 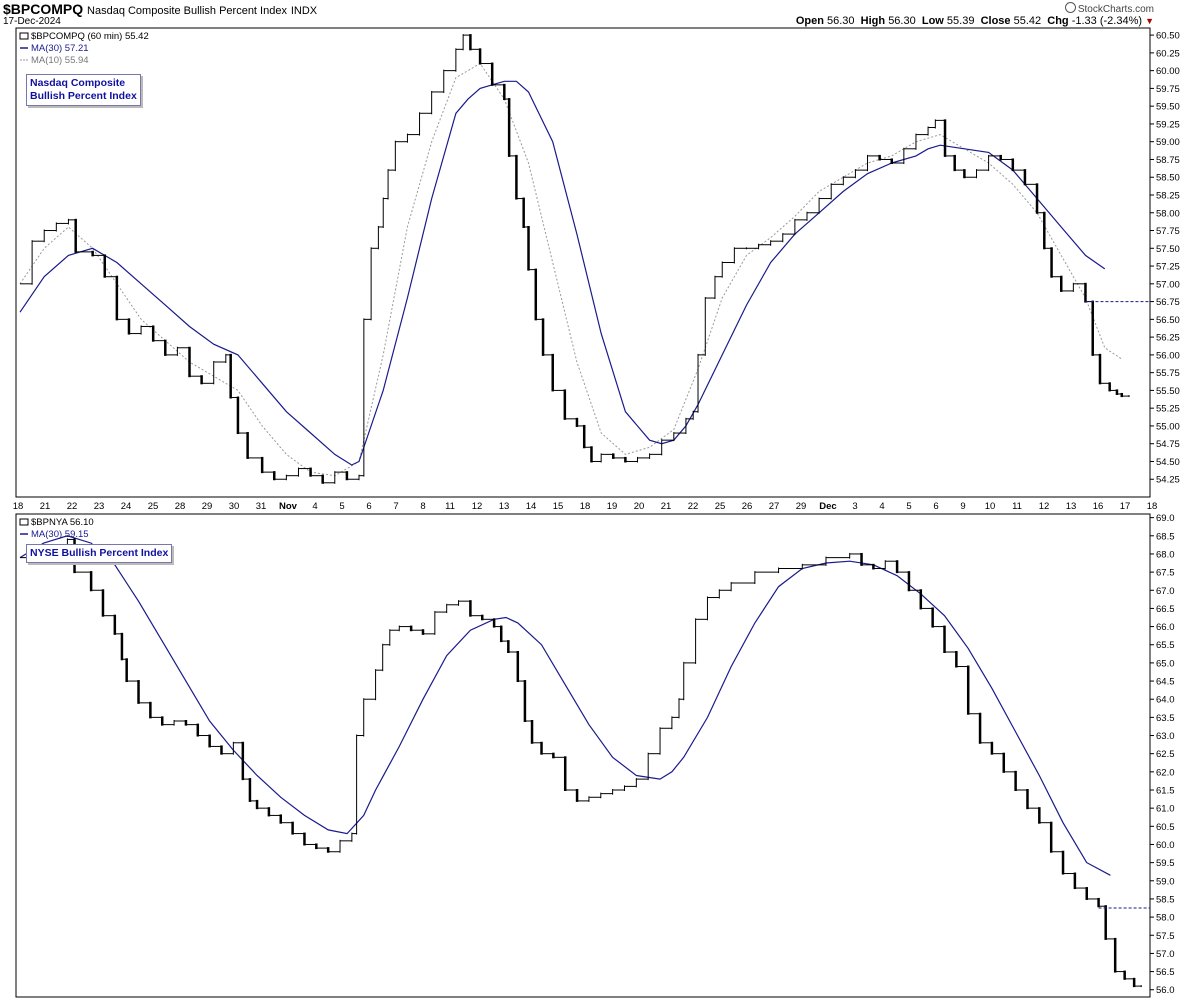 I want to click on nyse-y-tick-label: 60.0, so click(x=1165, y=845).